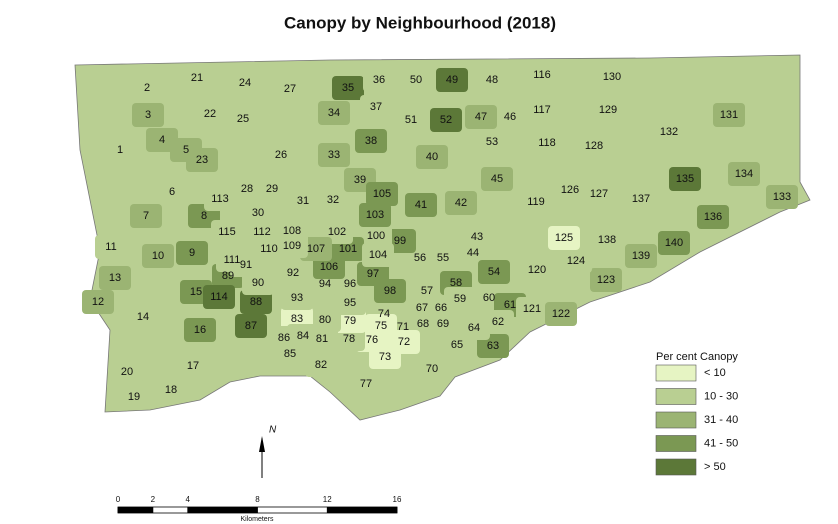 The height and width of the screenshot is (524, 838). I want to click on north-arrow-head, so click(262, 444).